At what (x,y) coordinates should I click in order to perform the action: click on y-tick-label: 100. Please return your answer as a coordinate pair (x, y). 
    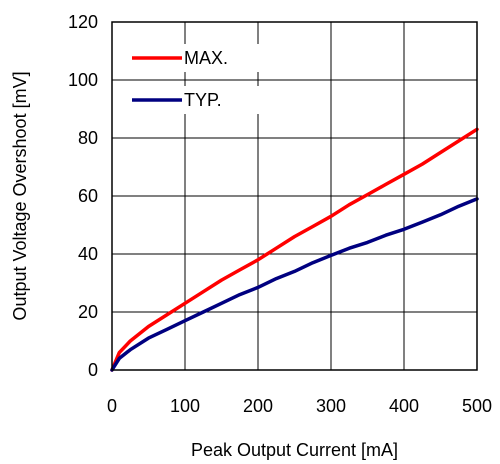
    Looking at the image, I should click on (83, 80).